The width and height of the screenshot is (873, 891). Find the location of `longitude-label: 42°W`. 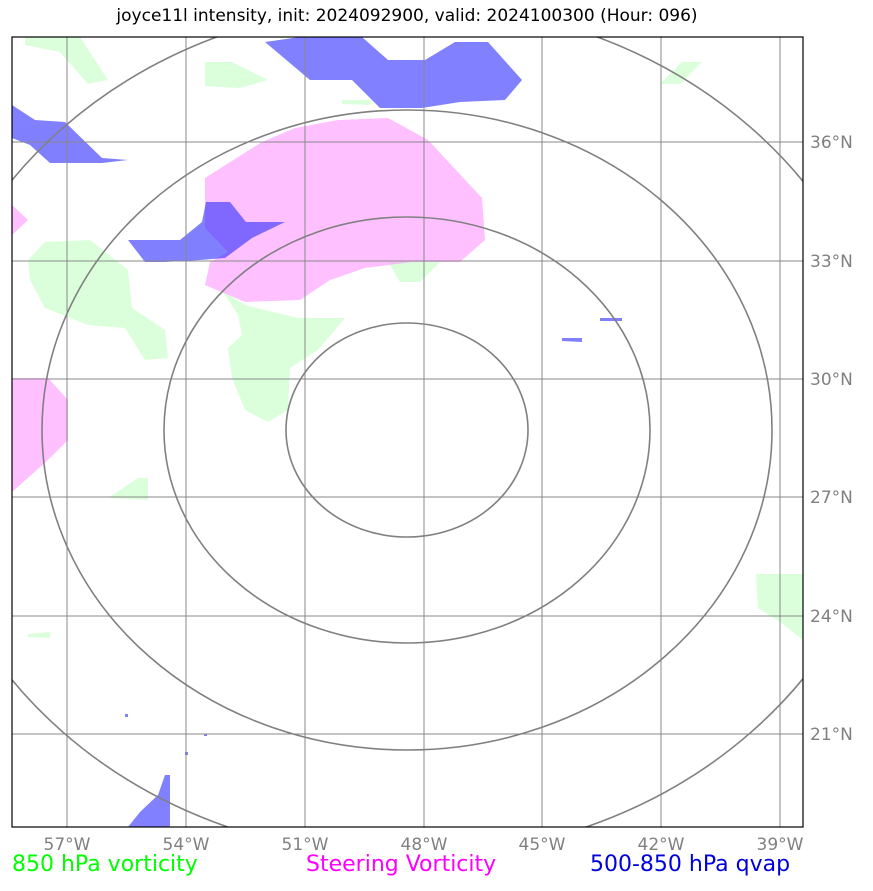

longitude-label: 42°W is located at coordinates (661, 845).